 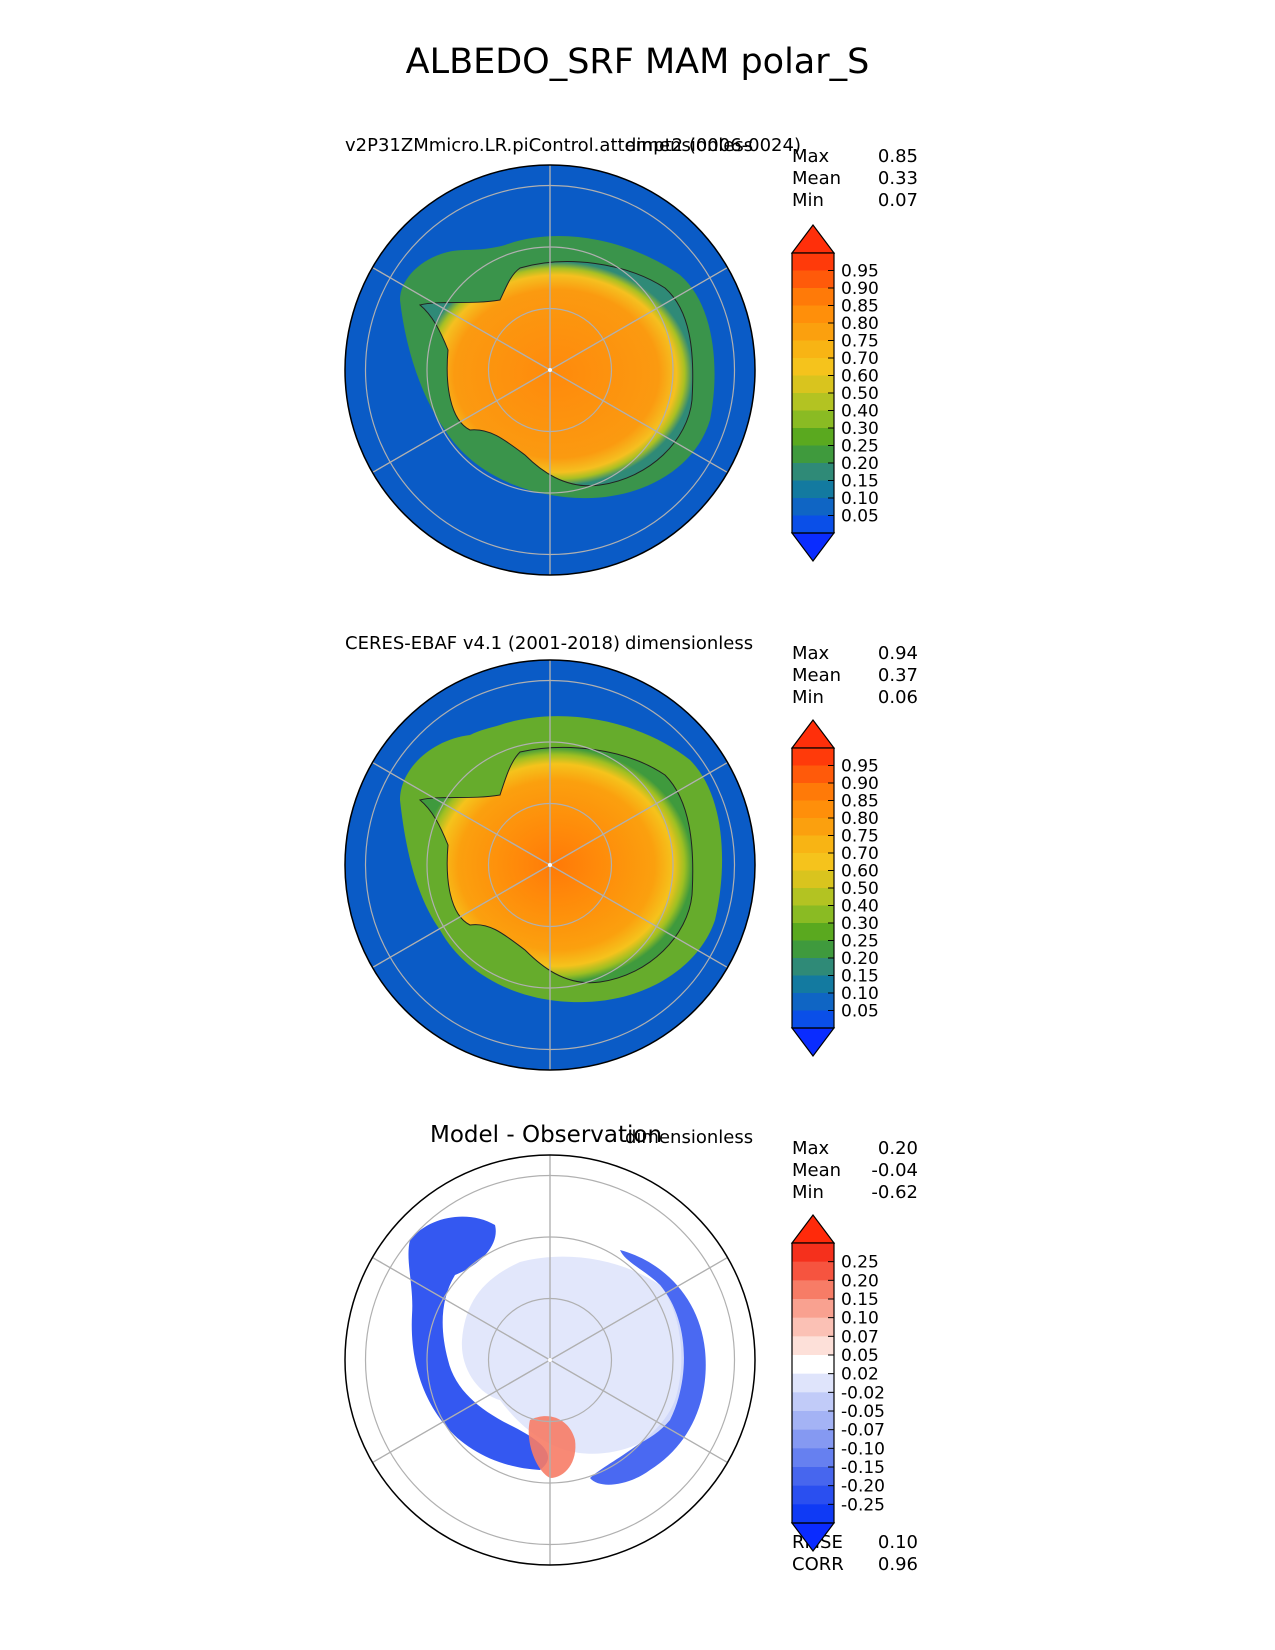 What do you see at coordinates (811, 653) in the screenshot?
I see `panel-2-stat-max-label: Max` at bounding box center [811, 653].